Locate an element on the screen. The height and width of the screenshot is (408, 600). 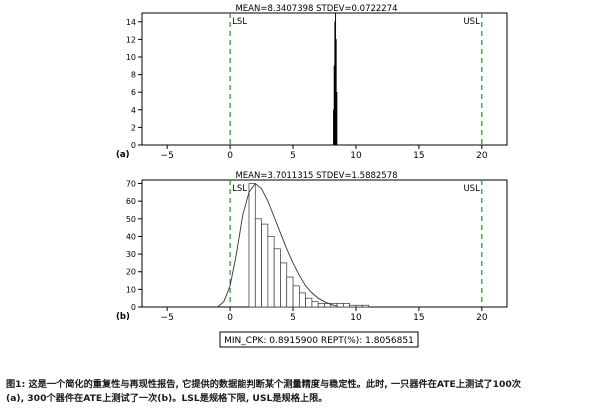
distribution-curve is located at coordinates (277, 245).